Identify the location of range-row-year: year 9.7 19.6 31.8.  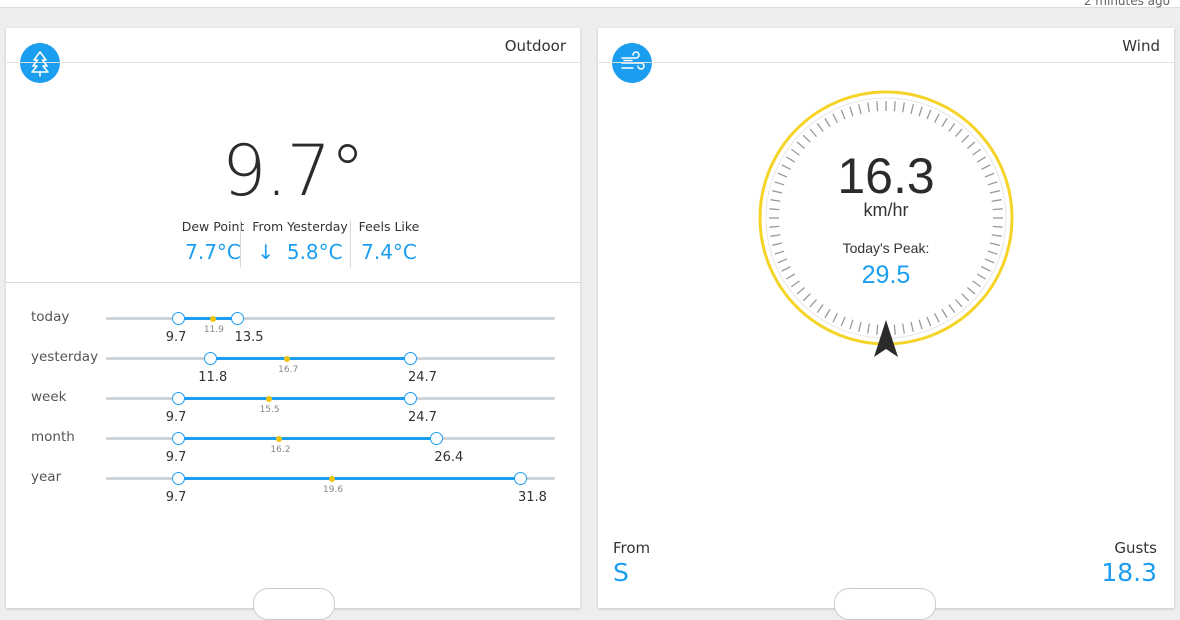
(293, 489).